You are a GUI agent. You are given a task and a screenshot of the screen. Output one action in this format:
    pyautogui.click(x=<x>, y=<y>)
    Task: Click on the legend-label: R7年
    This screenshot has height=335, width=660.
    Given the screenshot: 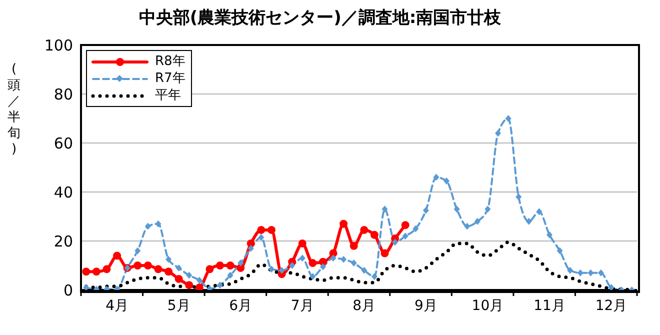 What is the action you would take?
    pyautogui.click(x=170, y=78)
    